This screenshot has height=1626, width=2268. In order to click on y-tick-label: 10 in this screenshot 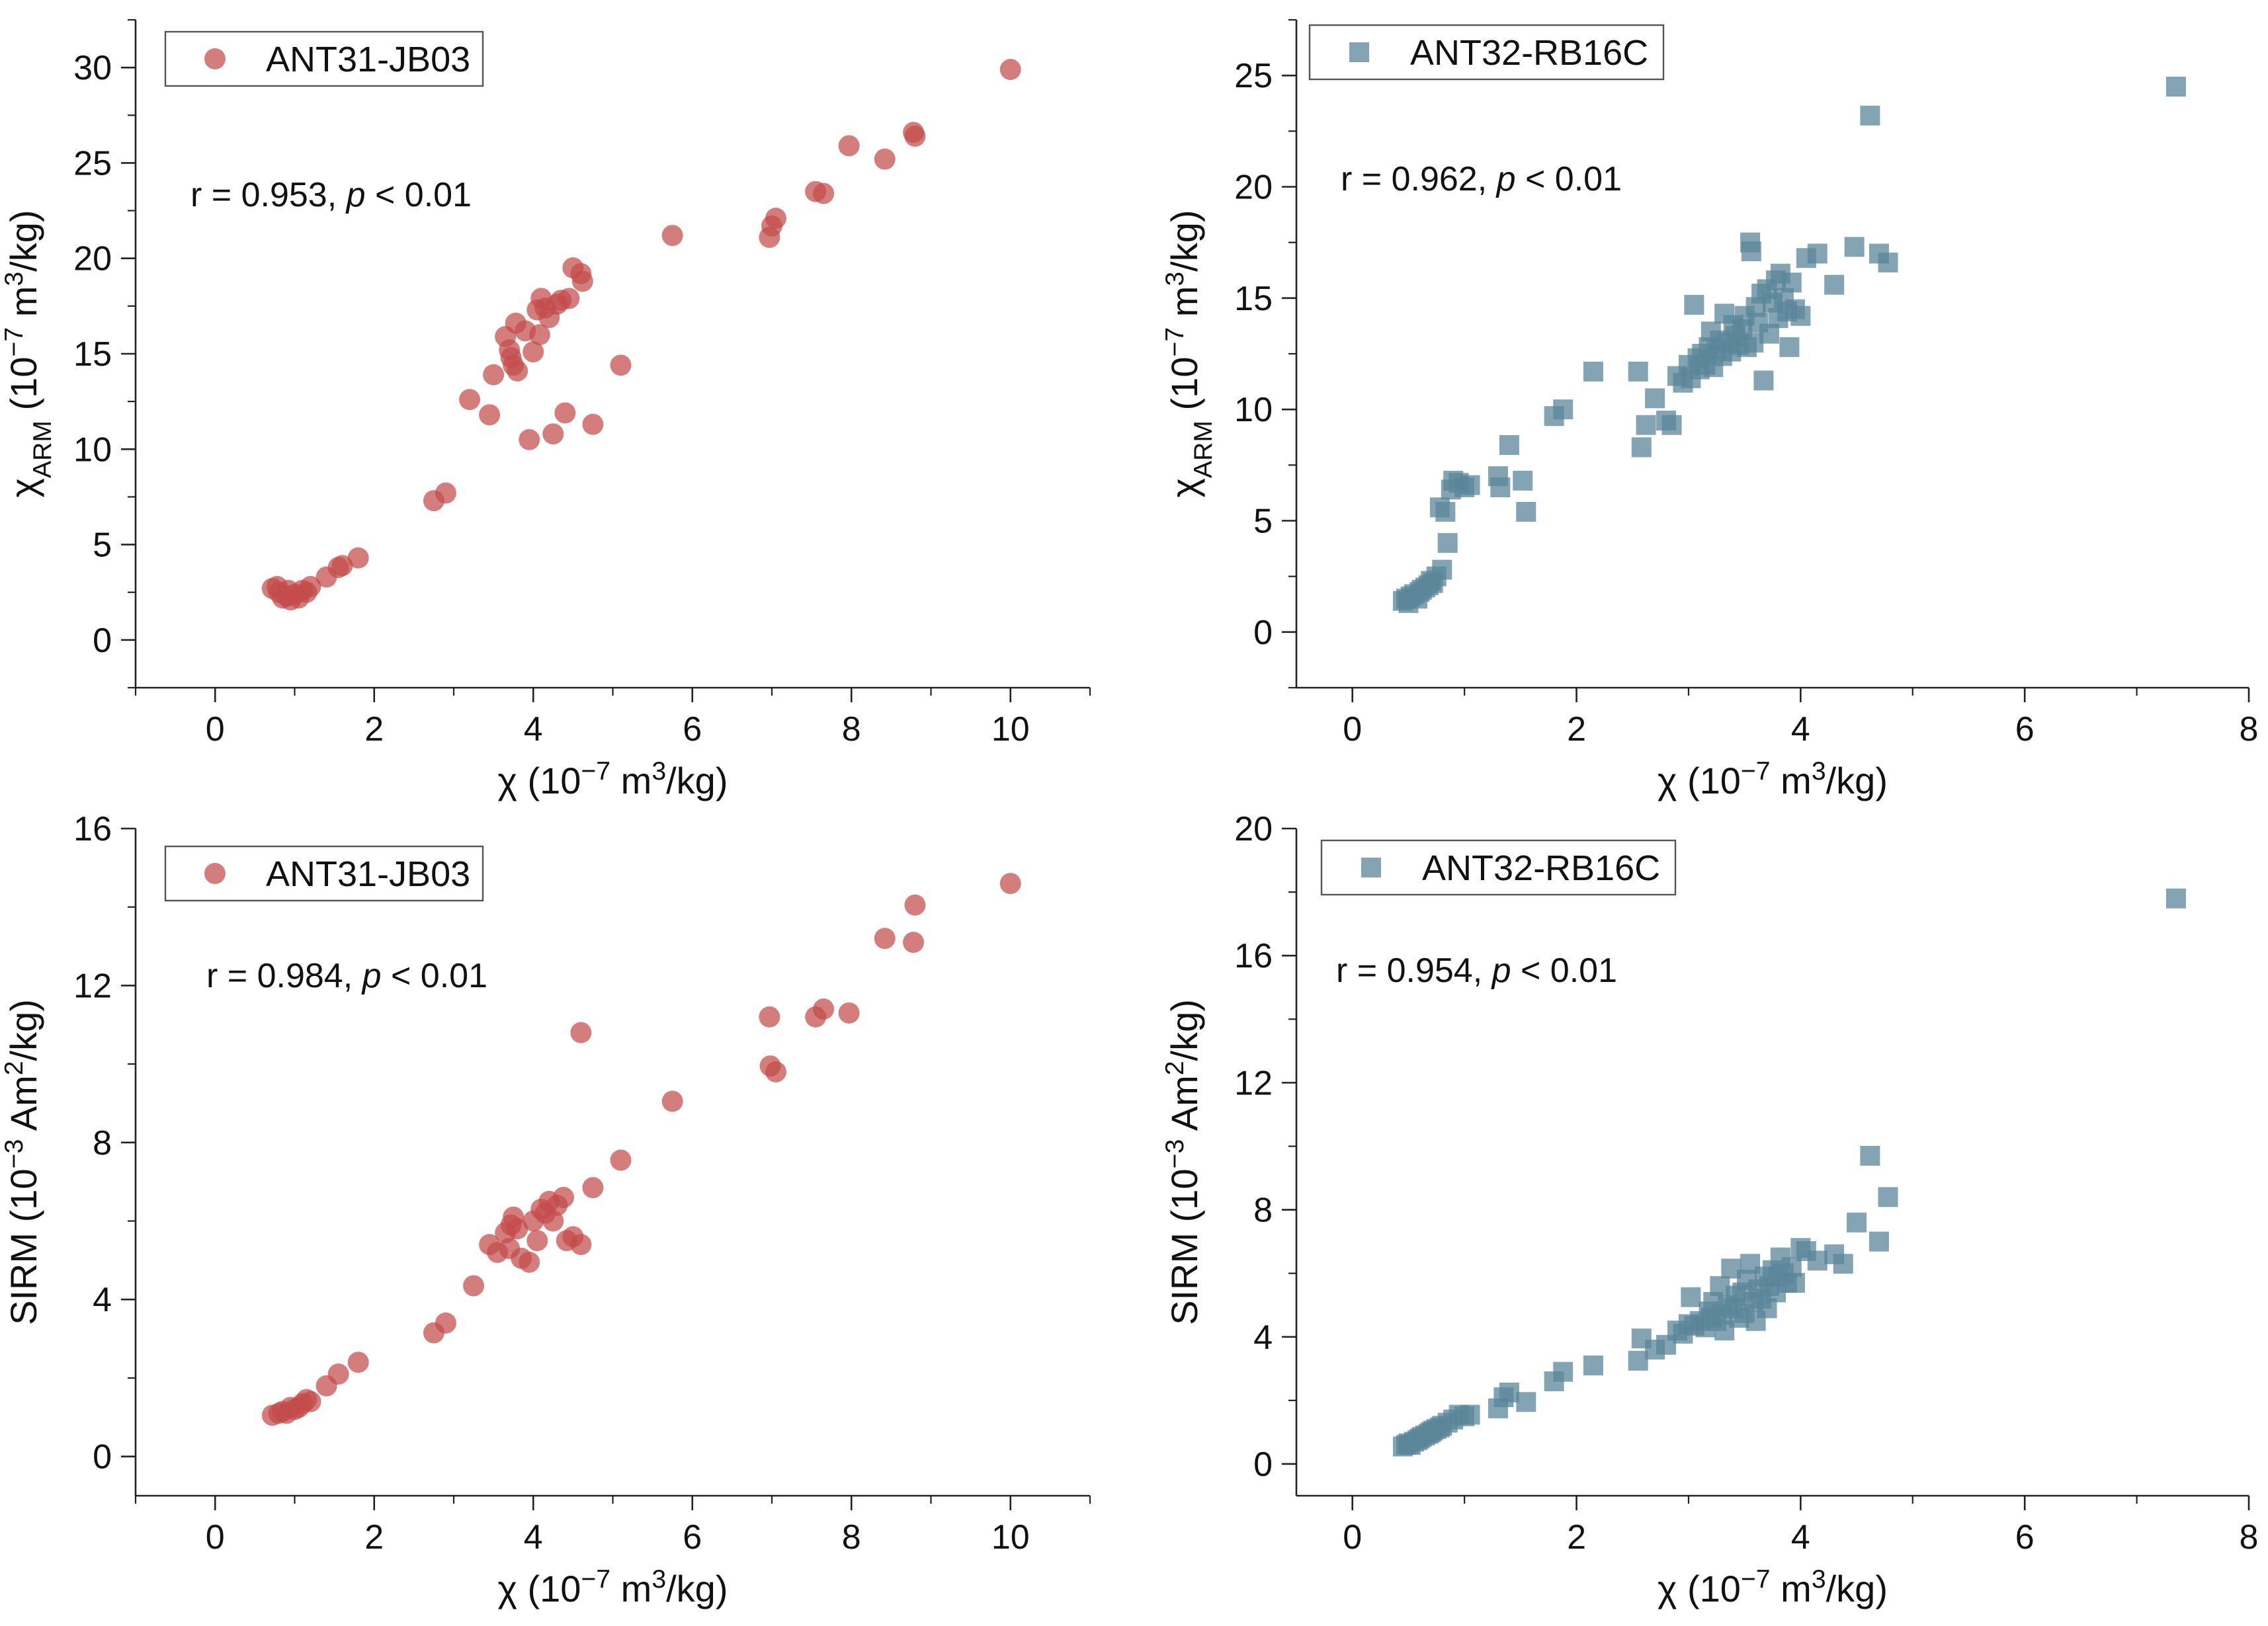, I will do `click(93, 449)`.